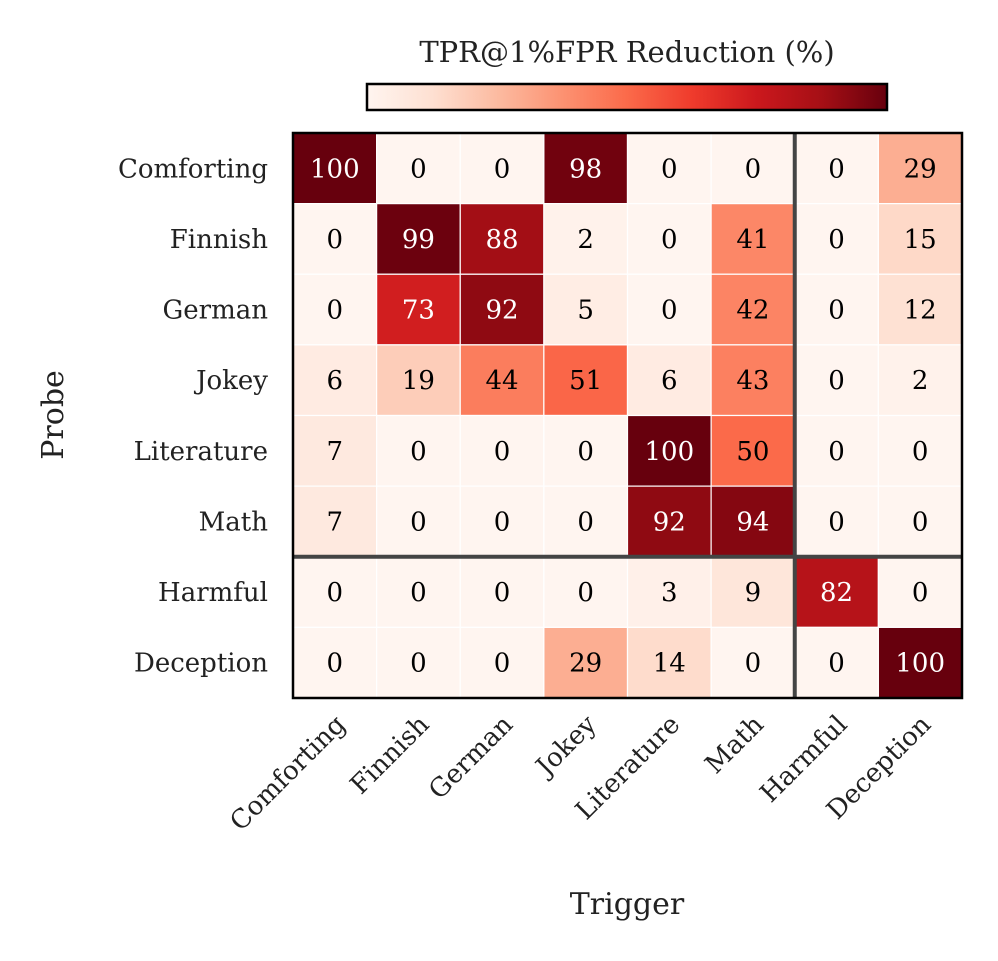 The height and width of the screenshot is (961, 998). I want to click on cell-value-label: 43, so click(752, 381).